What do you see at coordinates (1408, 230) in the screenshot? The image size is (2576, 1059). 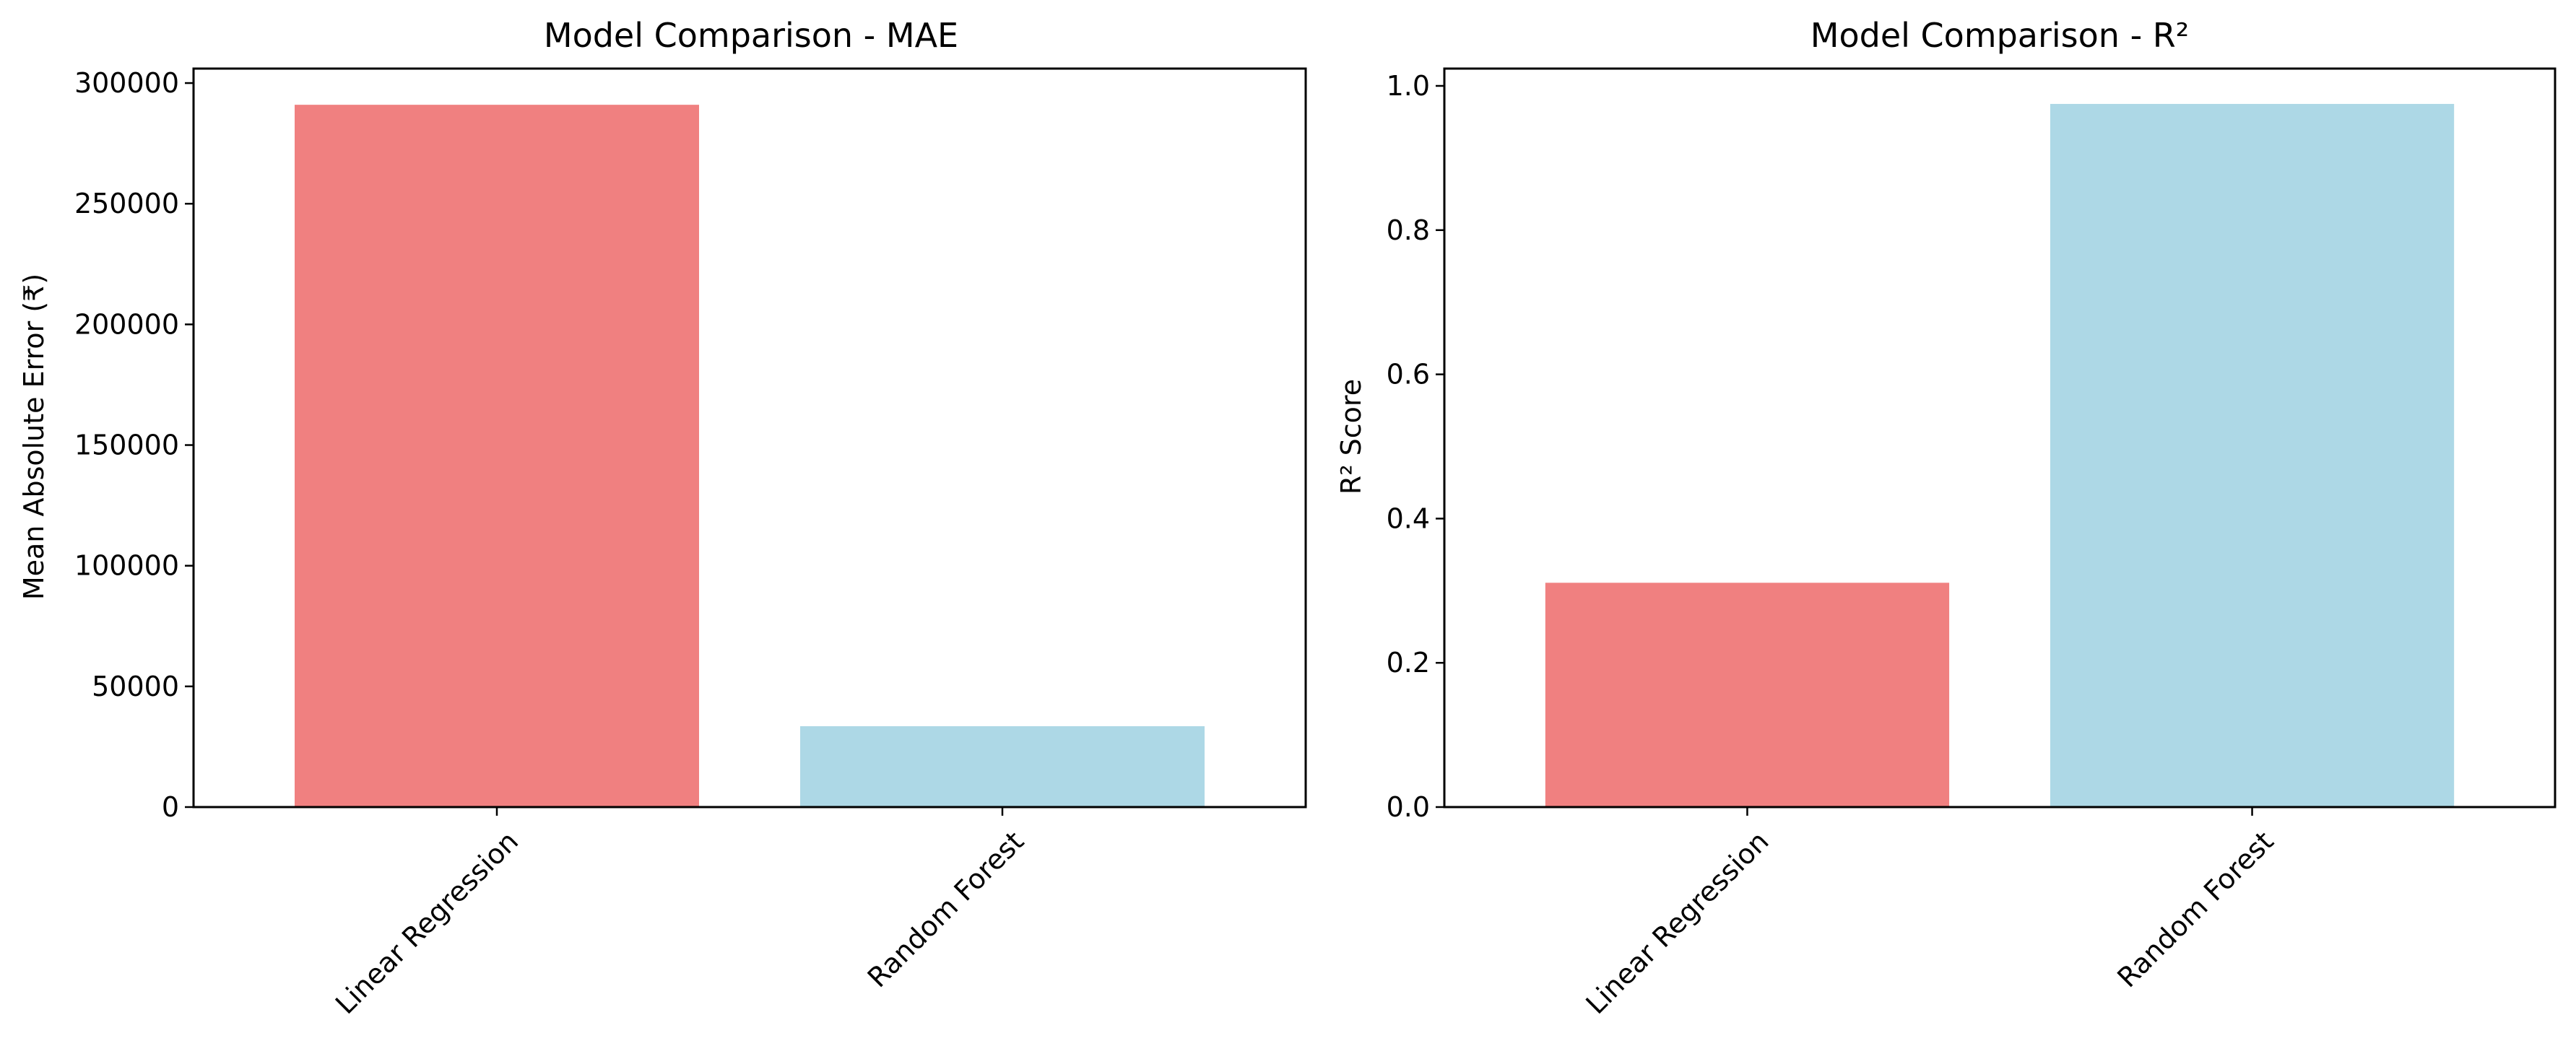 I see `r2-y-tick-label: 0.8` at bounding box center [1408, 230].